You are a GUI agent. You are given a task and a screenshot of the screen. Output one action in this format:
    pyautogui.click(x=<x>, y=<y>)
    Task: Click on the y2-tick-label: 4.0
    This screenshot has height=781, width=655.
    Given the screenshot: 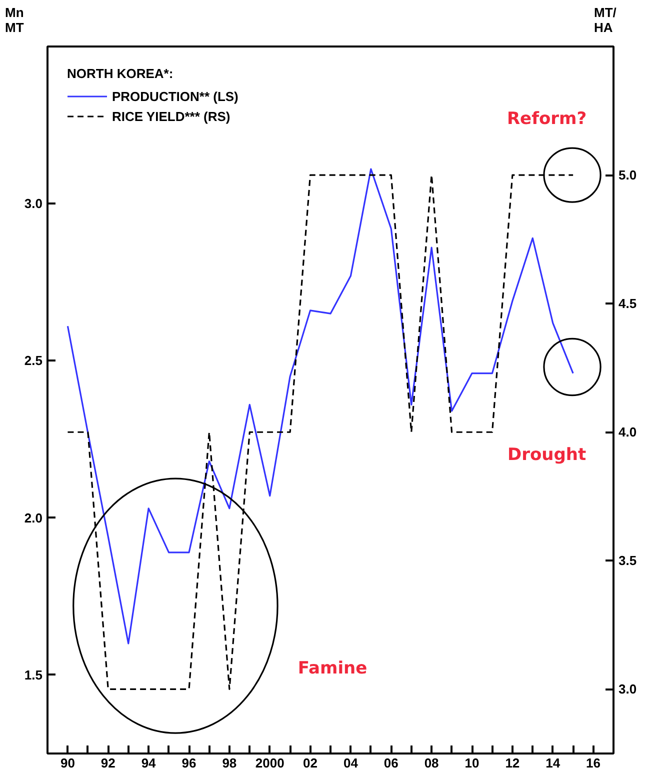 What is the action you would take?
    pyautogui.click(x=627, y=432)
    